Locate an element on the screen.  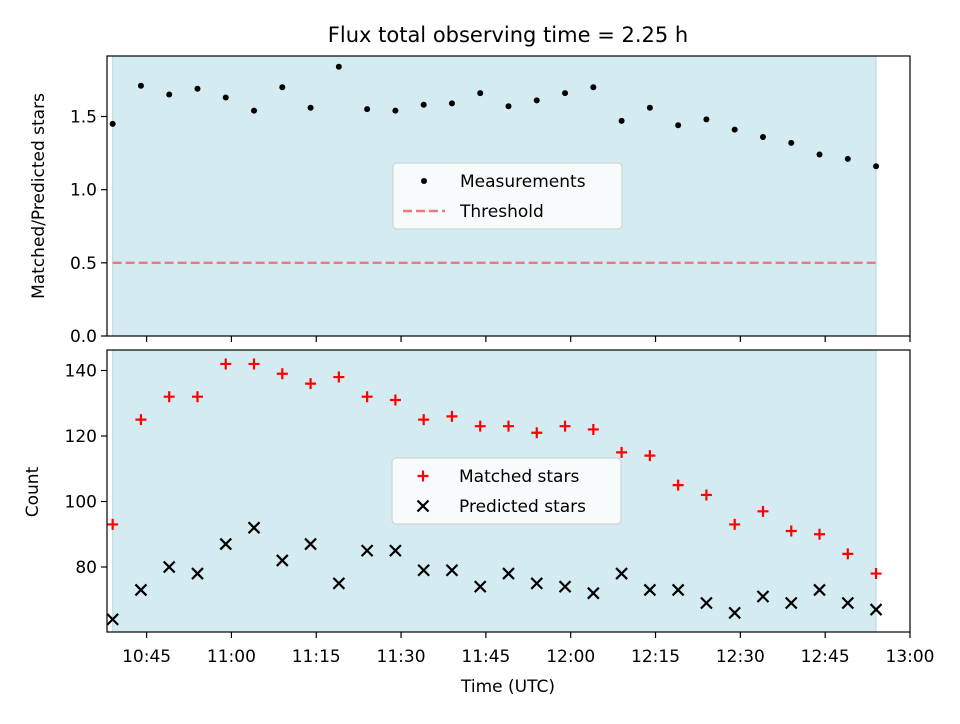
y-tick-label: 100 is located at coordinates (81, 503).